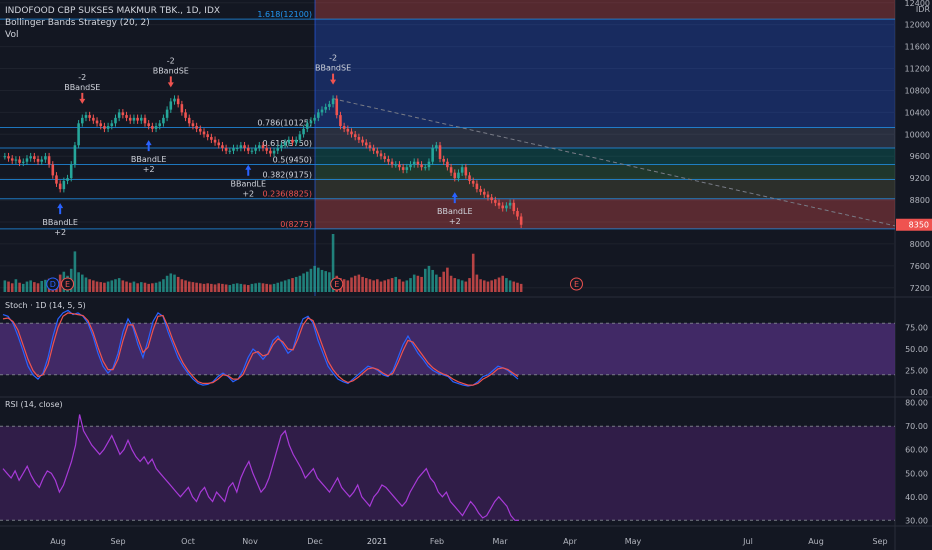  I want to click on signal-label: BBandSE, so click(333, 68).